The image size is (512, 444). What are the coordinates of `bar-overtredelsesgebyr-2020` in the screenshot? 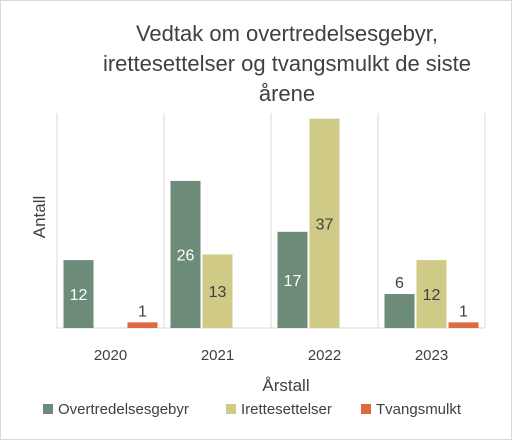 It's located at (78, 294).